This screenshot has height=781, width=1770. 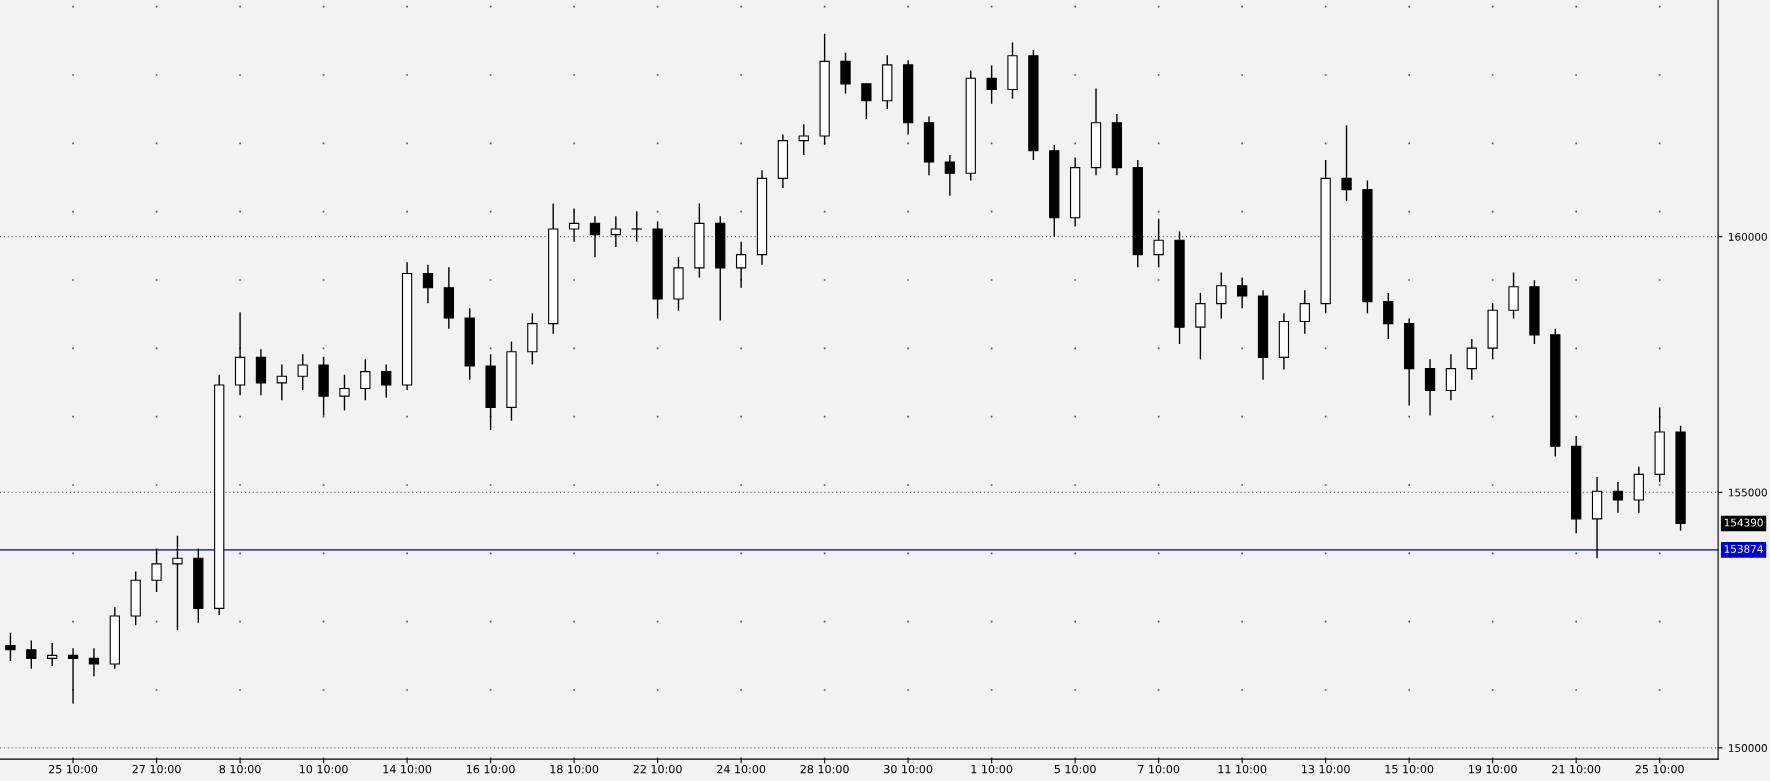 I want to click on x-tick-label: 27 10:00, so click(x=156, y=769).